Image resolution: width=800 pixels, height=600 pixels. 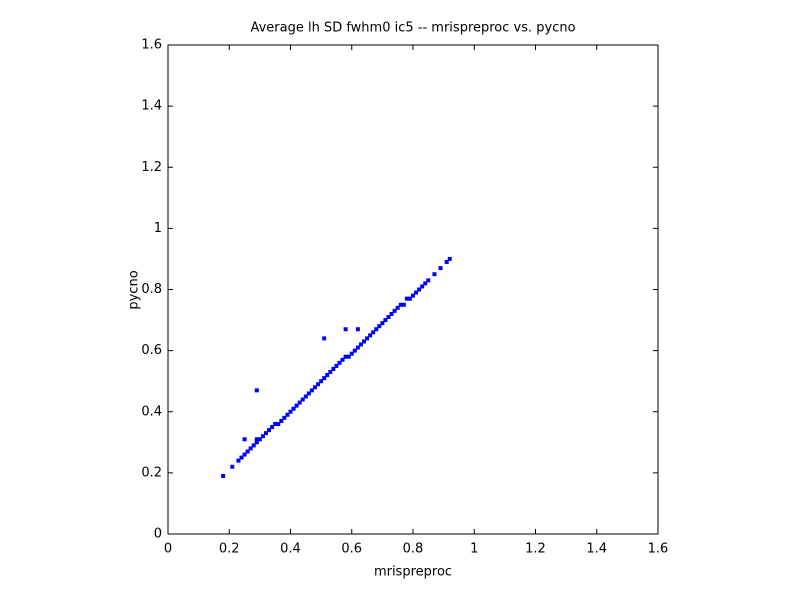 I want to click on y-tick-label: 0.2, so click(x=151, y=472).